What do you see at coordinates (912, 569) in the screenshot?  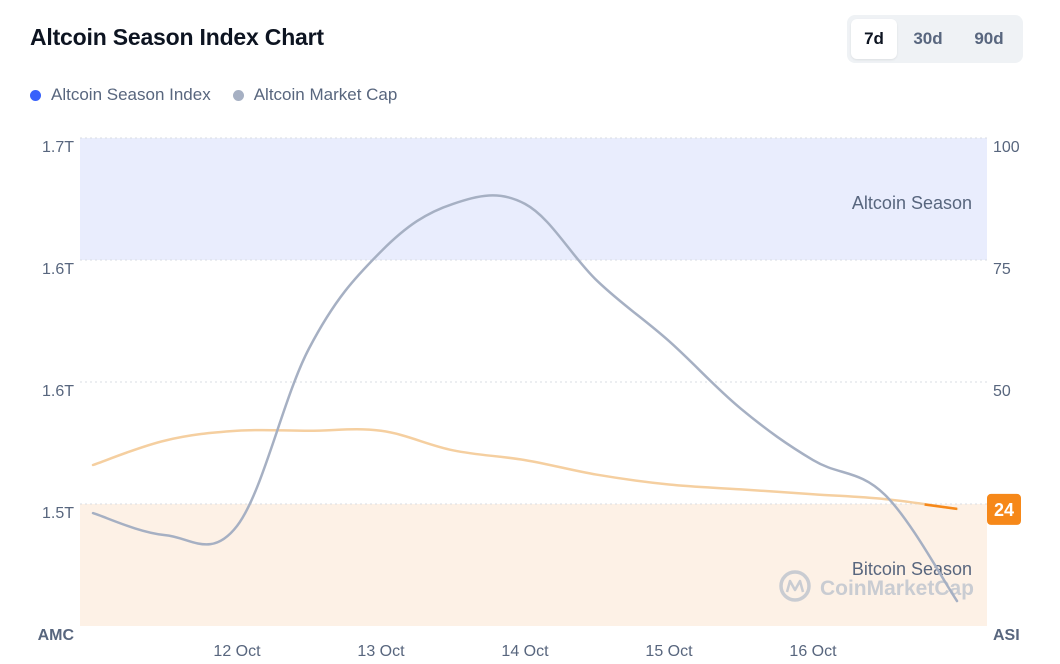 I see `bitcoin-season-zone-label: Bitcoin Season` at bounding box center [912, 569].